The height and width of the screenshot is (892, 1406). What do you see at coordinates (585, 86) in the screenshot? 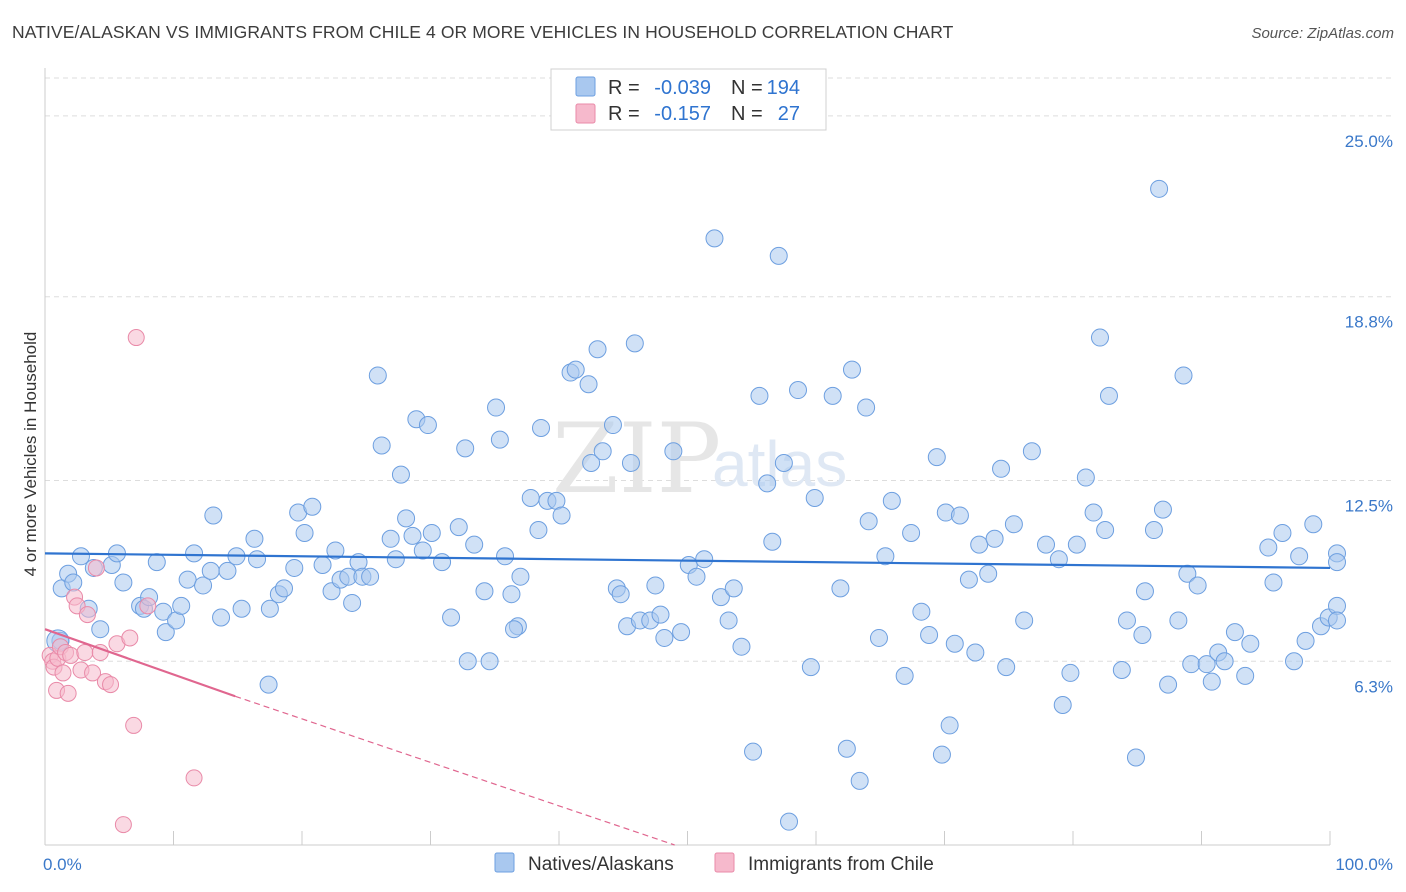
I see `legend-swatch-blue` at bounding box center [585, 86].